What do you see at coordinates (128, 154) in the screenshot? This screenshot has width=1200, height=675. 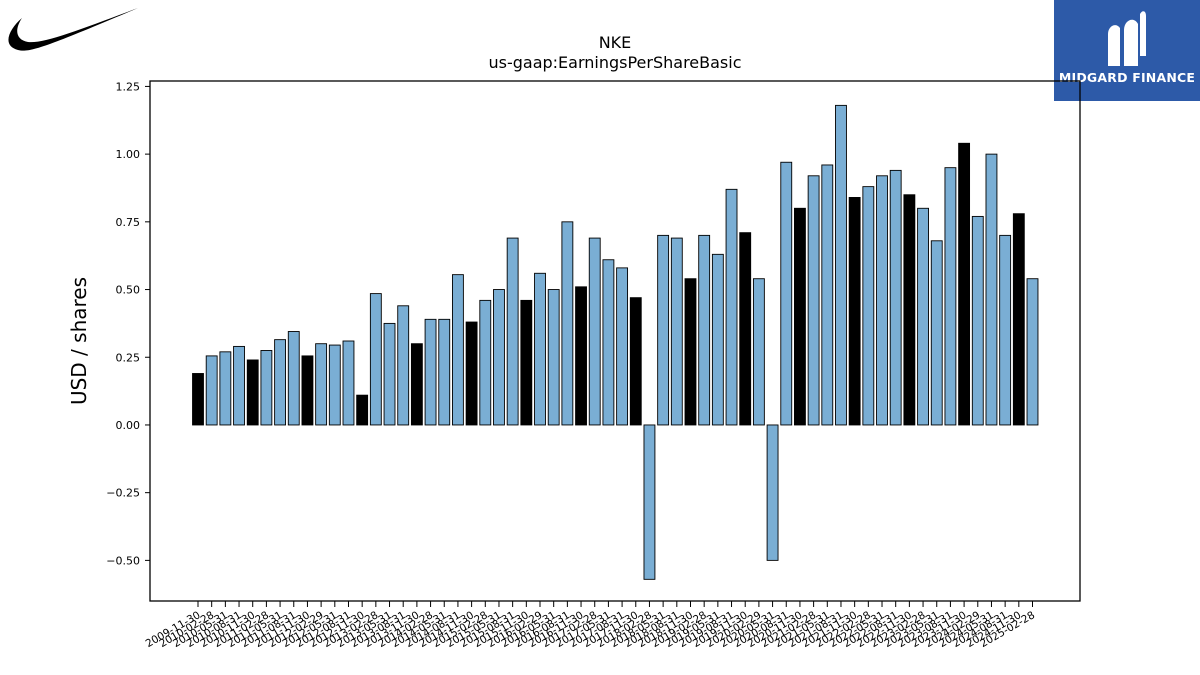 I see `y-tick-label: 1.00` at bounding box center [128, 154].